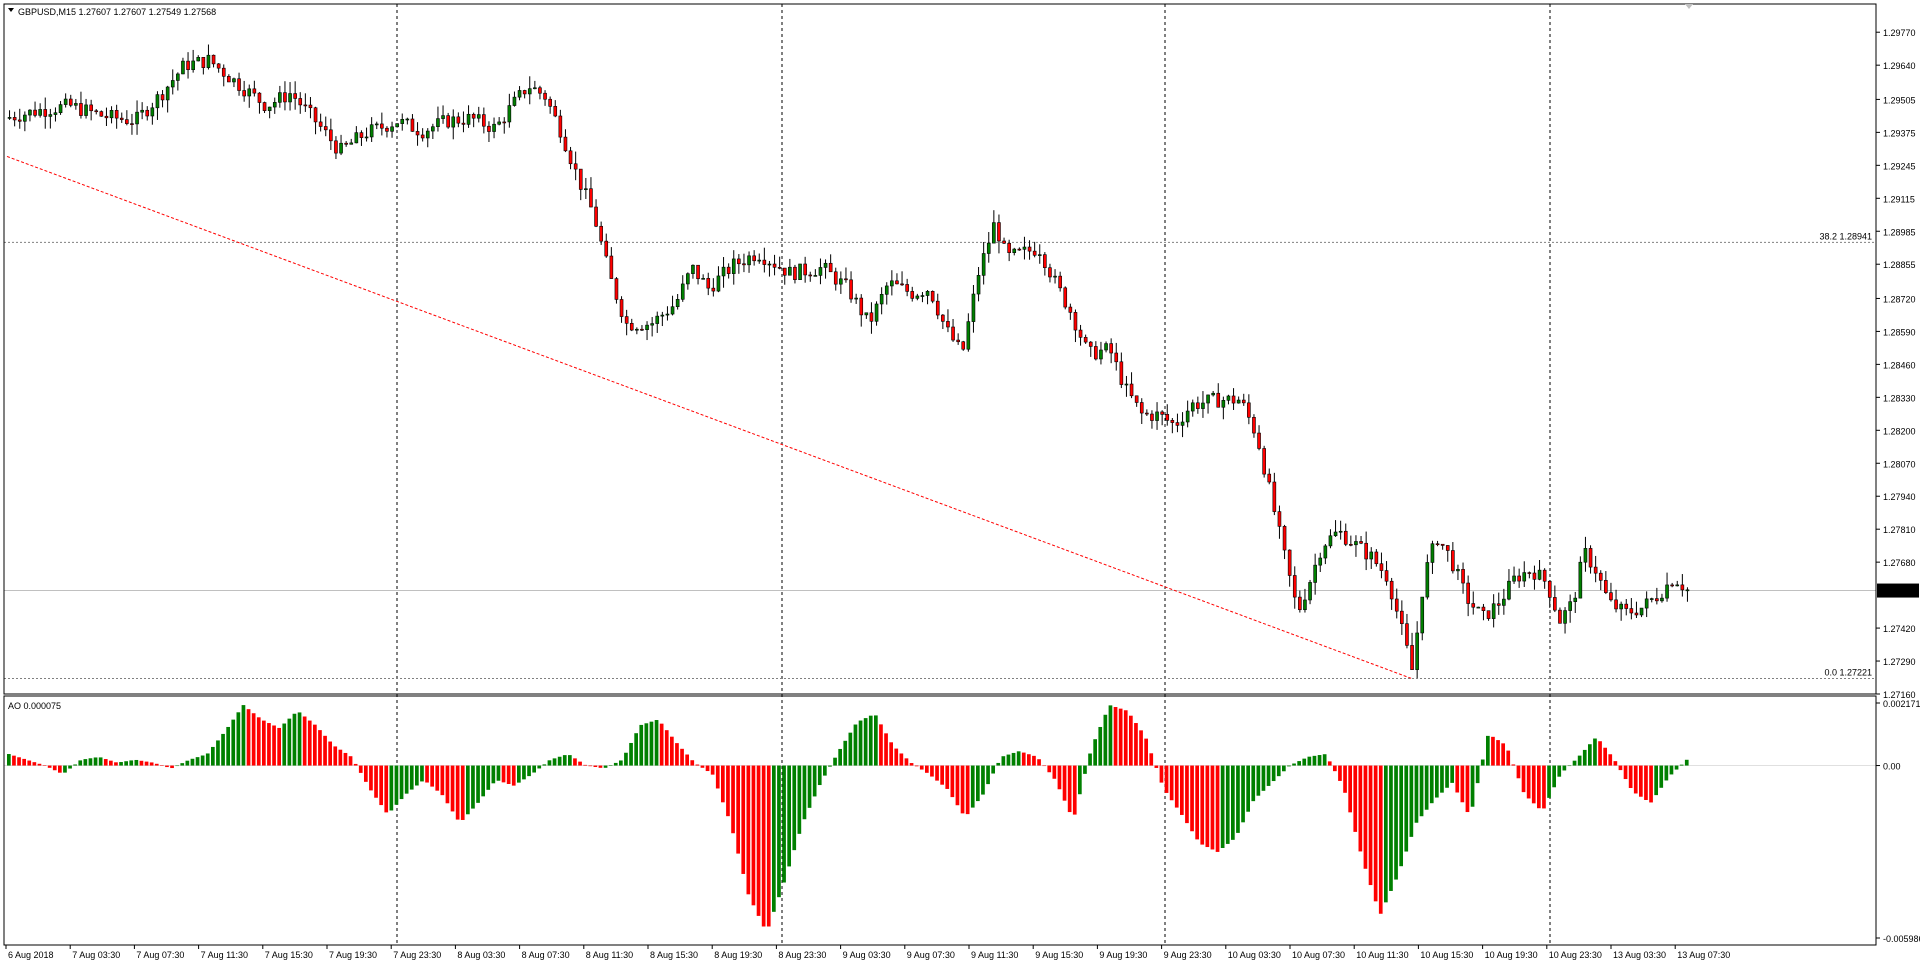 Image resolution: width=1920 pixels, height=967 pixels. I want to click on current-price-tag, so click(1898, 590).